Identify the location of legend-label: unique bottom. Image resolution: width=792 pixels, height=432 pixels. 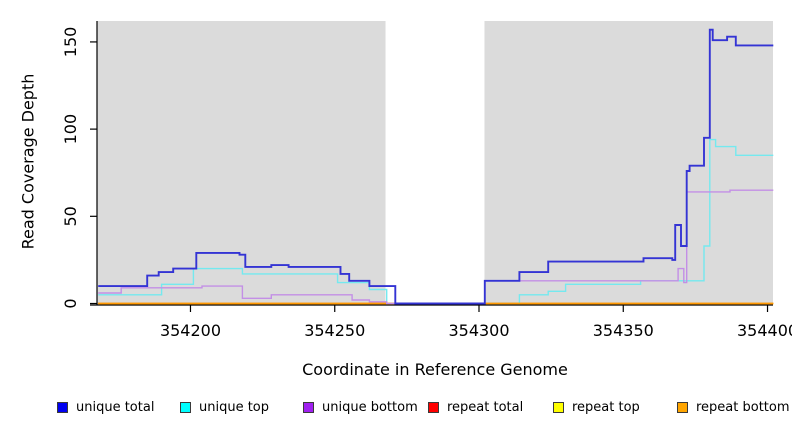
(370, 407).